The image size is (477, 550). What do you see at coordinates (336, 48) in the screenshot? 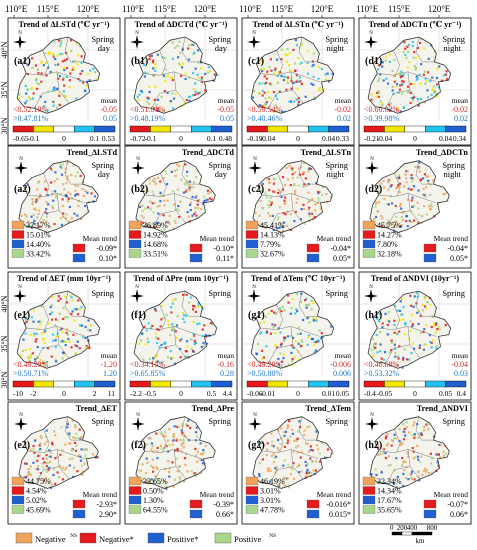
I see `time-label: night` at bounding box center [336, 48].